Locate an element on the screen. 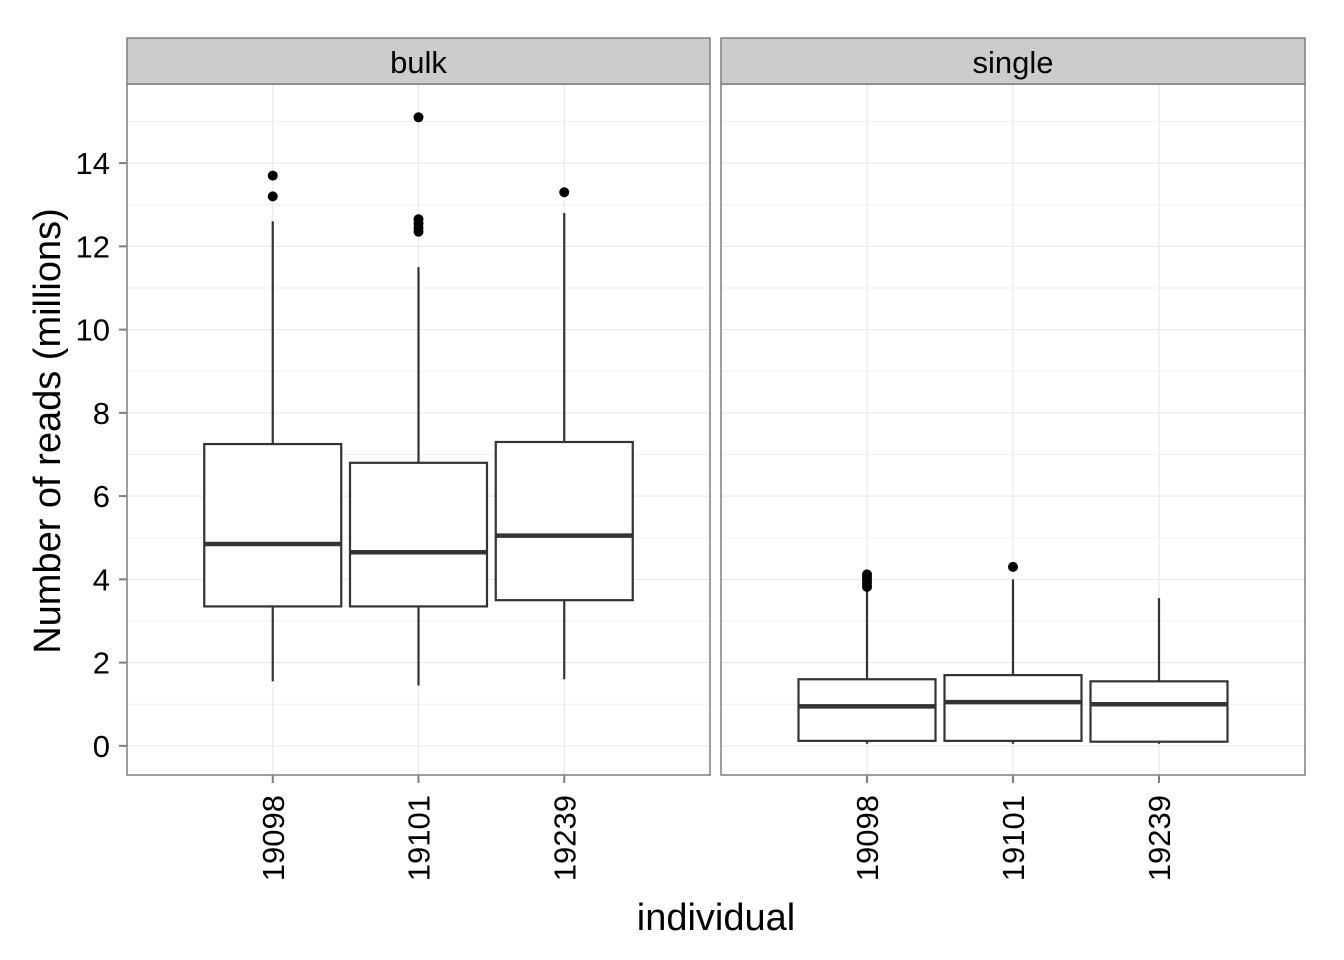 This screenshot has height=960, width=1344. y-tick-label: 12 is located at coordinates (93, 246).